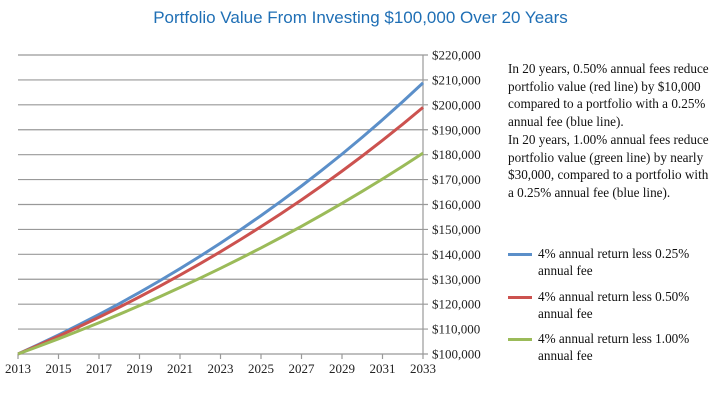 This screenshot has height=405, width=721. Describe the element at coordinates (456, 154) in the screenshot. I see `y-tick-label: $180,000` at that location.